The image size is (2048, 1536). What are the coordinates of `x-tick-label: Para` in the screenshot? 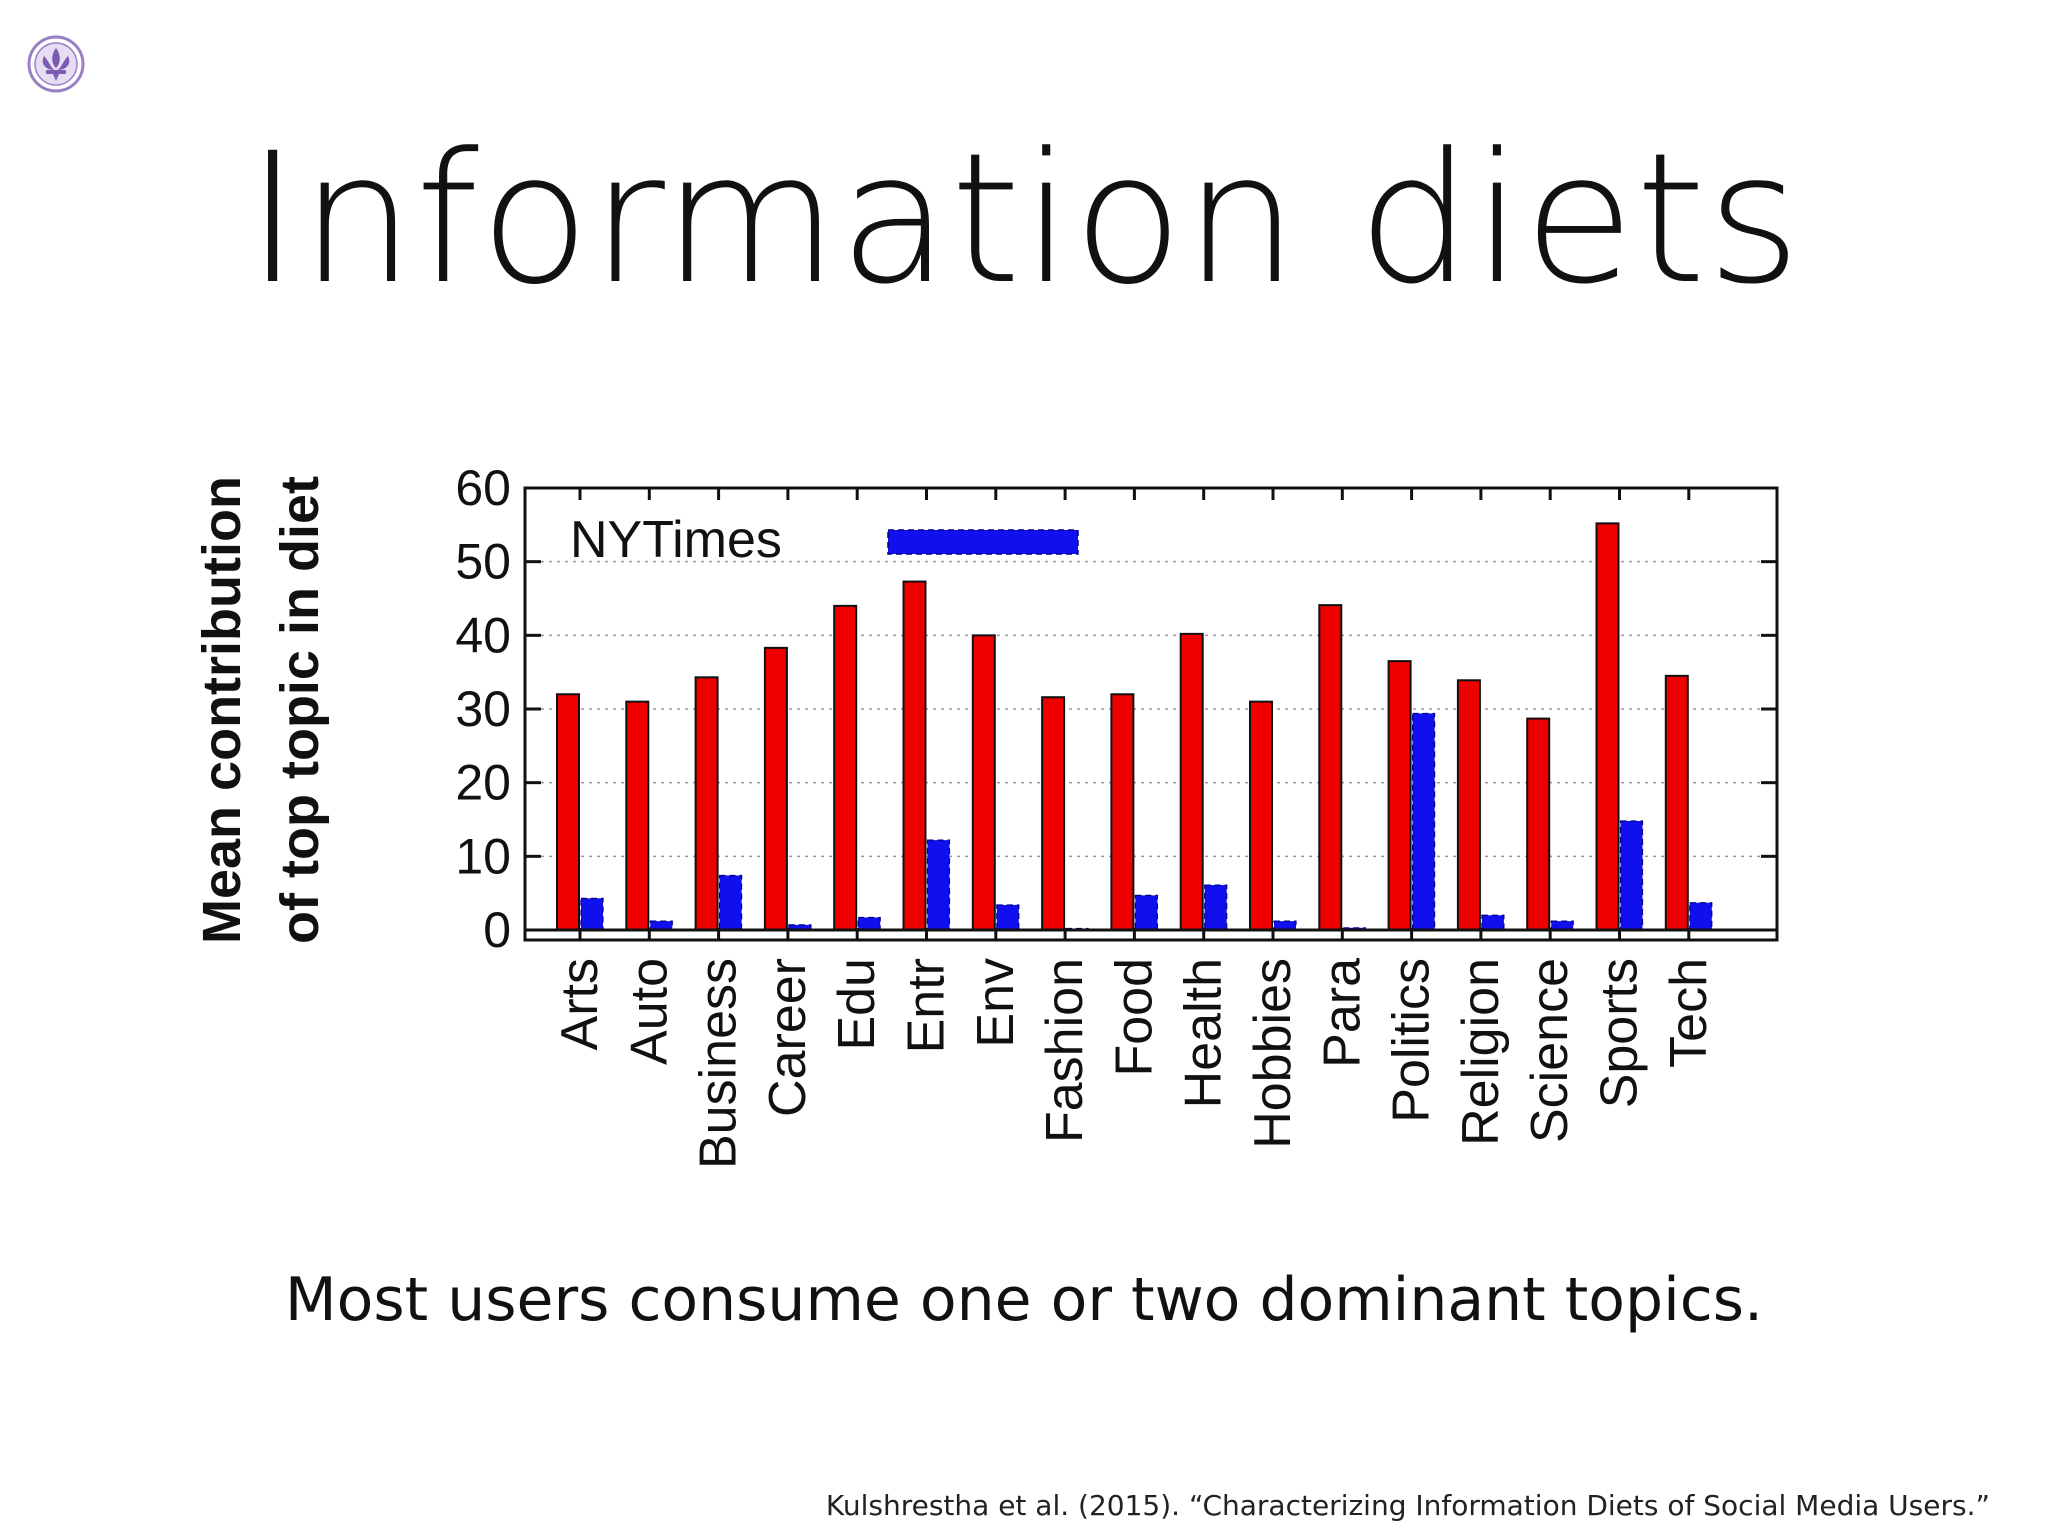 It's located at (1342, 1013).